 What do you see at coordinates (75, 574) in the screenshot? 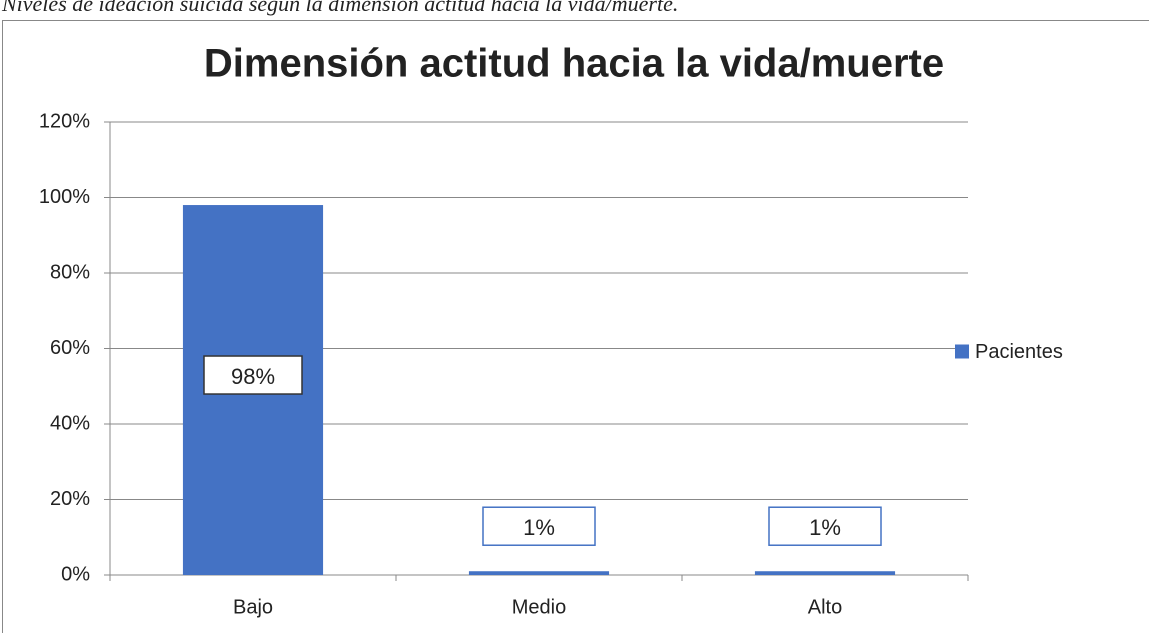
I see `y-tick-label: 0%` at bounding box center [75, 574].